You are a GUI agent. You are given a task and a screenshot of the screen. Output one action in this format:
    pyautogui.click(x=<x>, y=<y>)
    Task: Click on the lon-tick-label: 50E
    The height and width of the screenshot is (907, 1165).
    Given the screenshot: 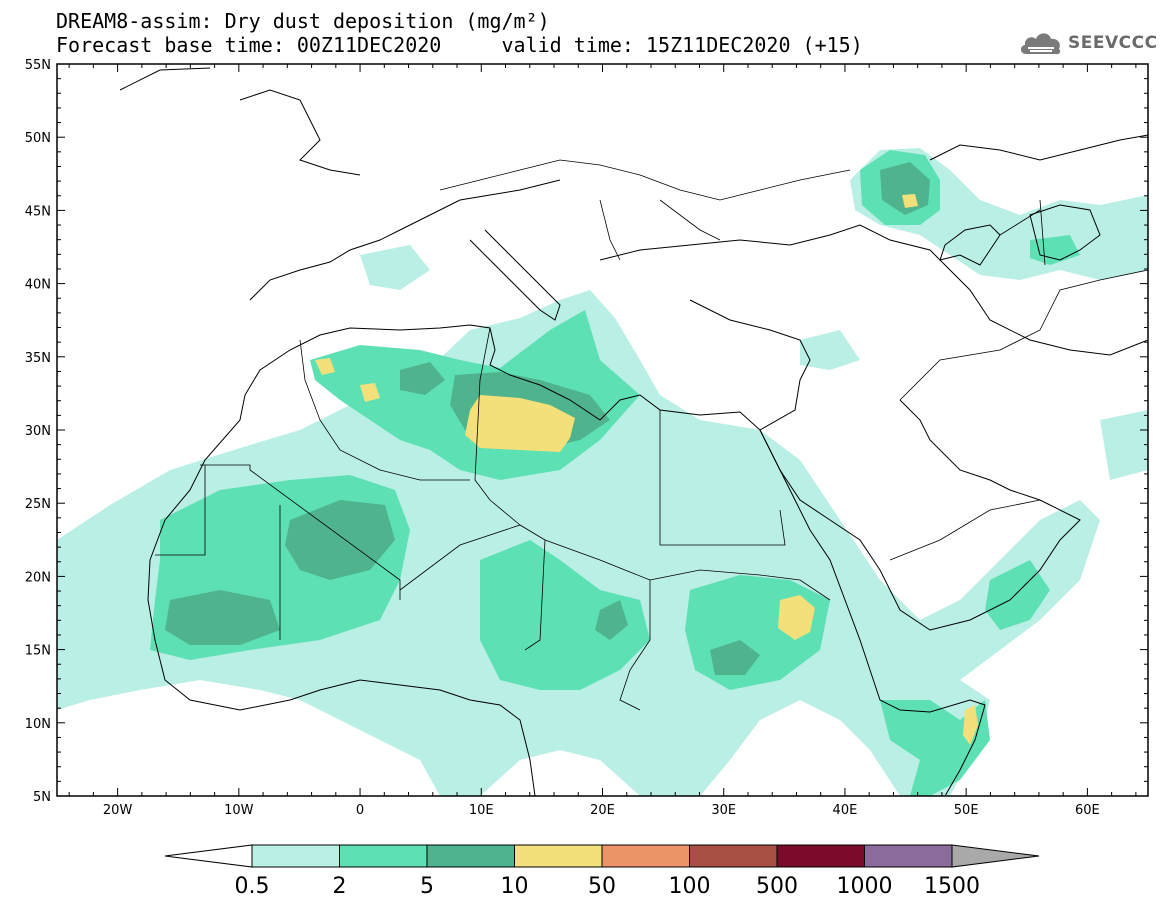 What is the action you would take?
    pyautogui.click(x=966, y=810)
    